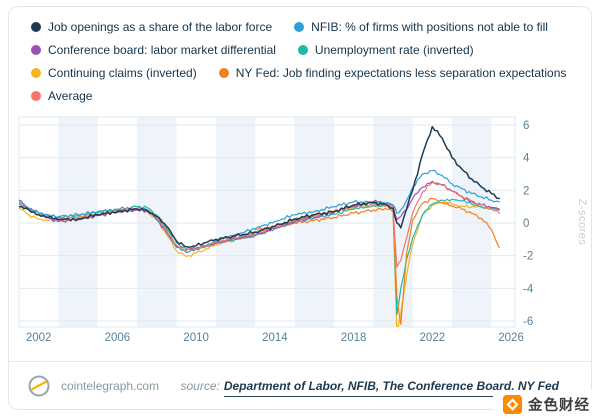 This screenshot has width=600, height=420. What do you see at coordinates (511, 338) in the screenshot?
I see `x-tick-label: 2026` at bounding box center [511, 338].